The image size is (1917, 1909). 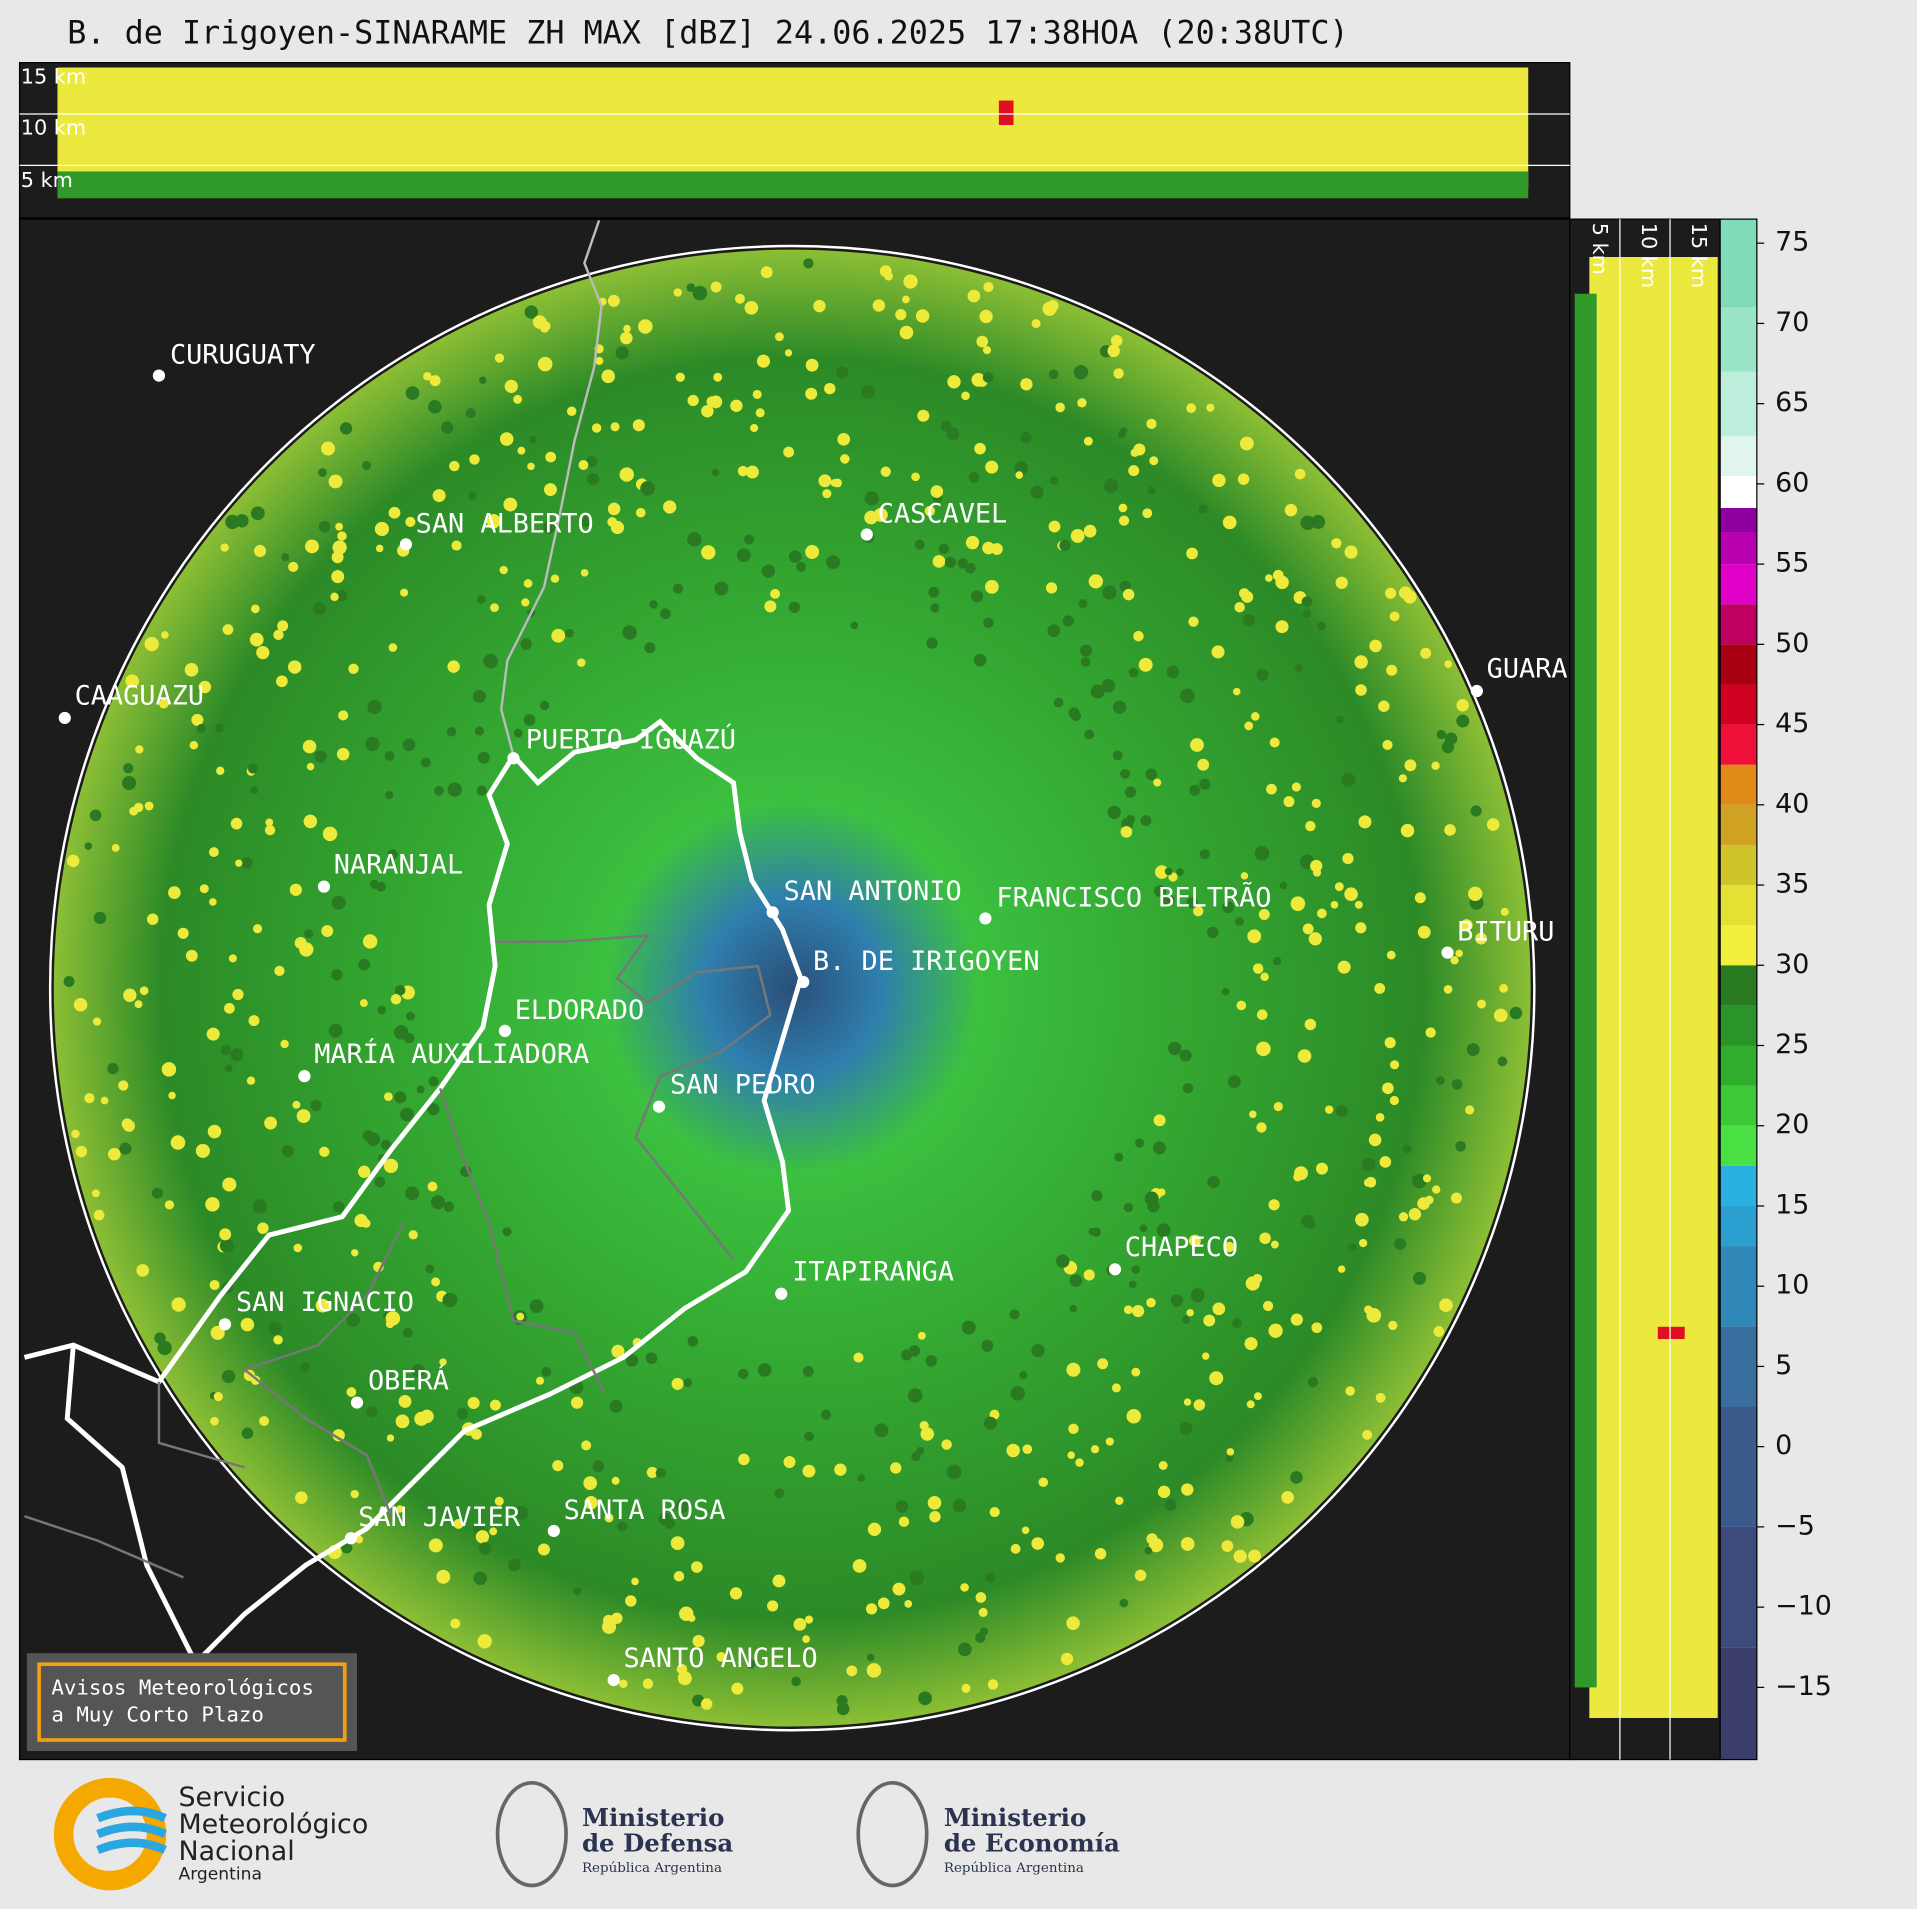 What do you see at coordinates (1792, 1124) in the screenshot?
I see `colorbar-tick-label: 20` at bounding box center [1792, 1124].